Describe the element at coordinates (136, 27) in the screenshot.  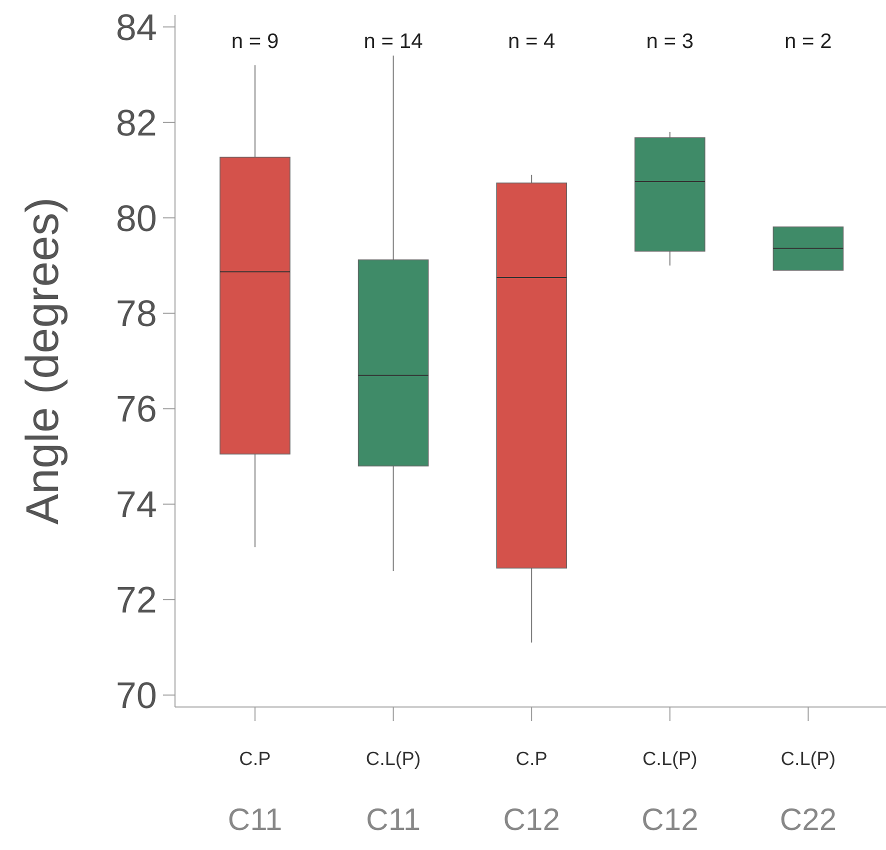
I see `y-tick-label: 84` at that location.